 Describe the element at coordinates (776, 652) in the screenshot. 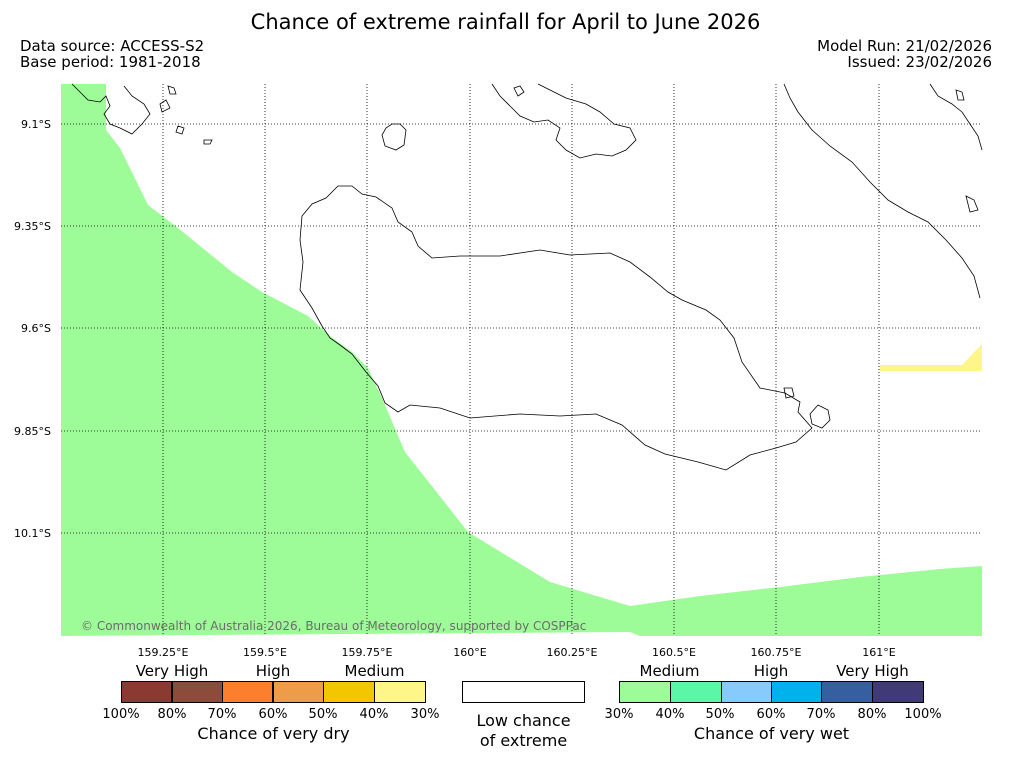

I see `lon-label: 160.75°E` at that location.